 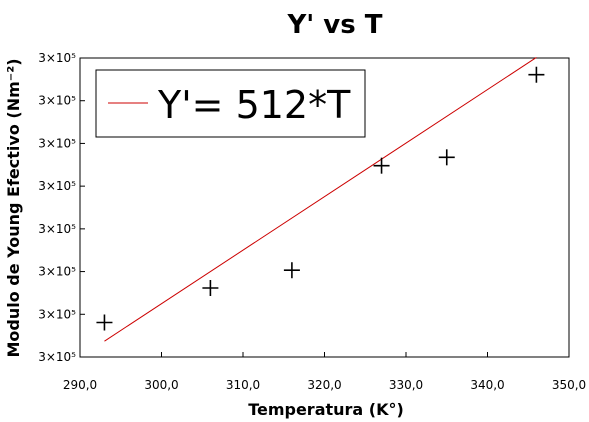 What do you see at coordinates (334, 25) in the screenshot?
I see `chart-title: Y' vs T` at bounding box center [334, 25].